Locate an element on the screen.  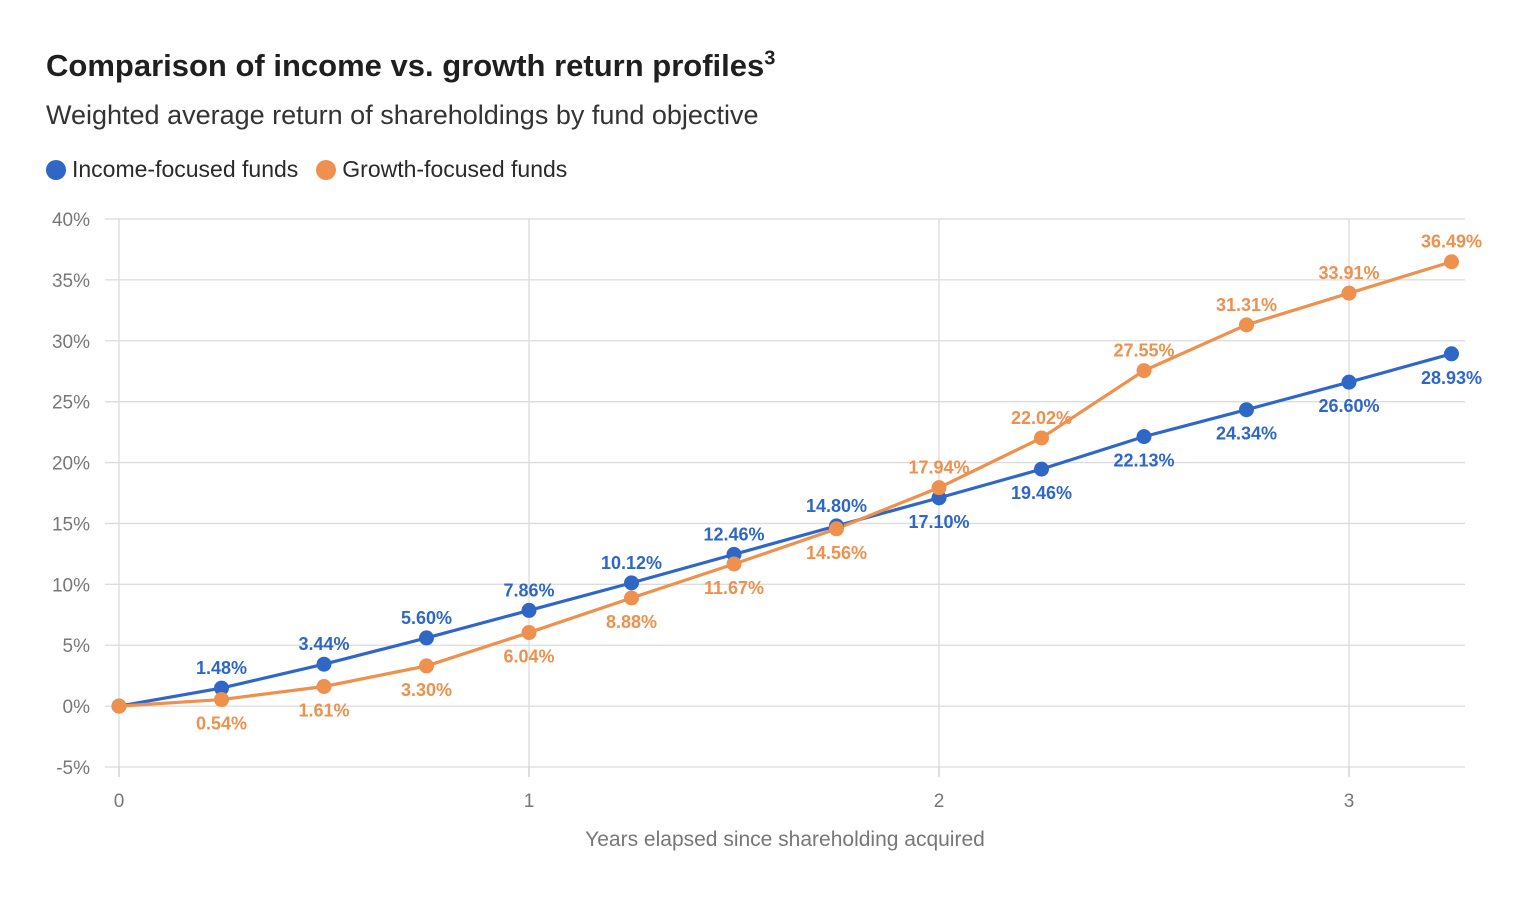
x-tick-label: 3 is located at coordinates (1349, 801).